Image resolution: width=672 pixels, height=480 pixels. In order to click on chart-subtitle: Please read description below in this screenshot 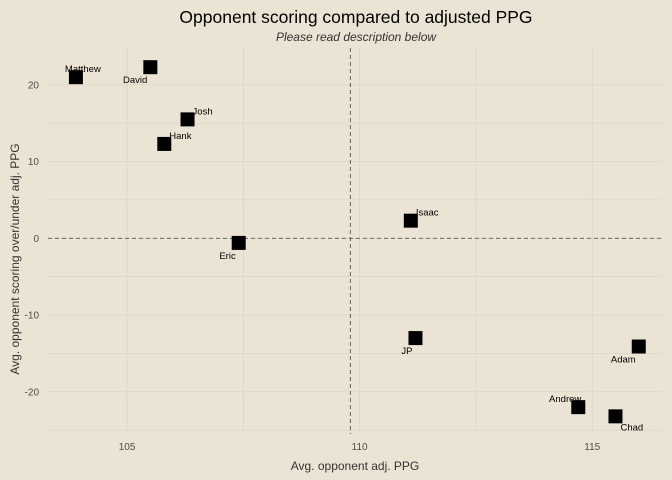, I will do `click(356, 37)`.